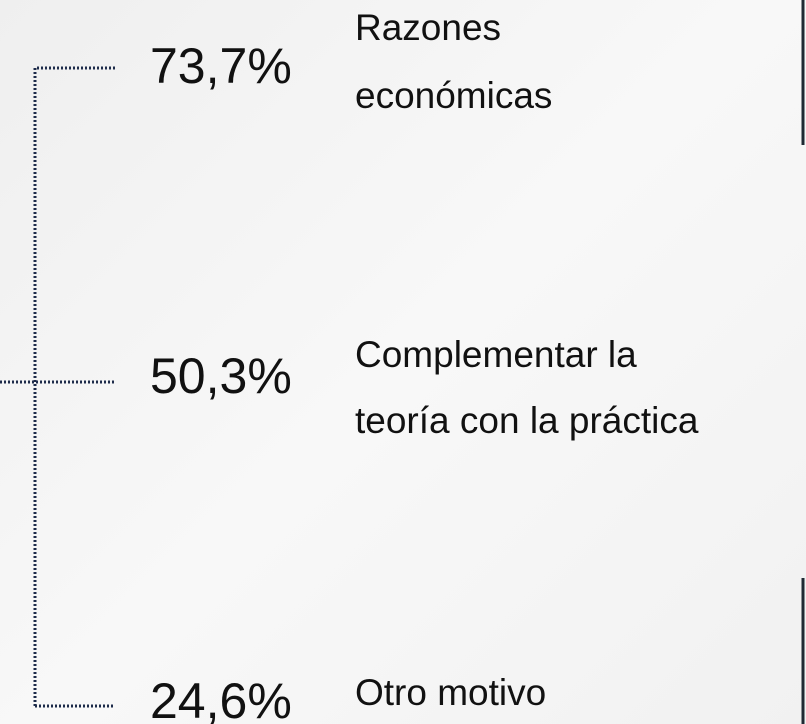  What do you see at coordinates (453, 95) in the screenshot?
I see `label-line: económicas` at bounding box center [453, 95].